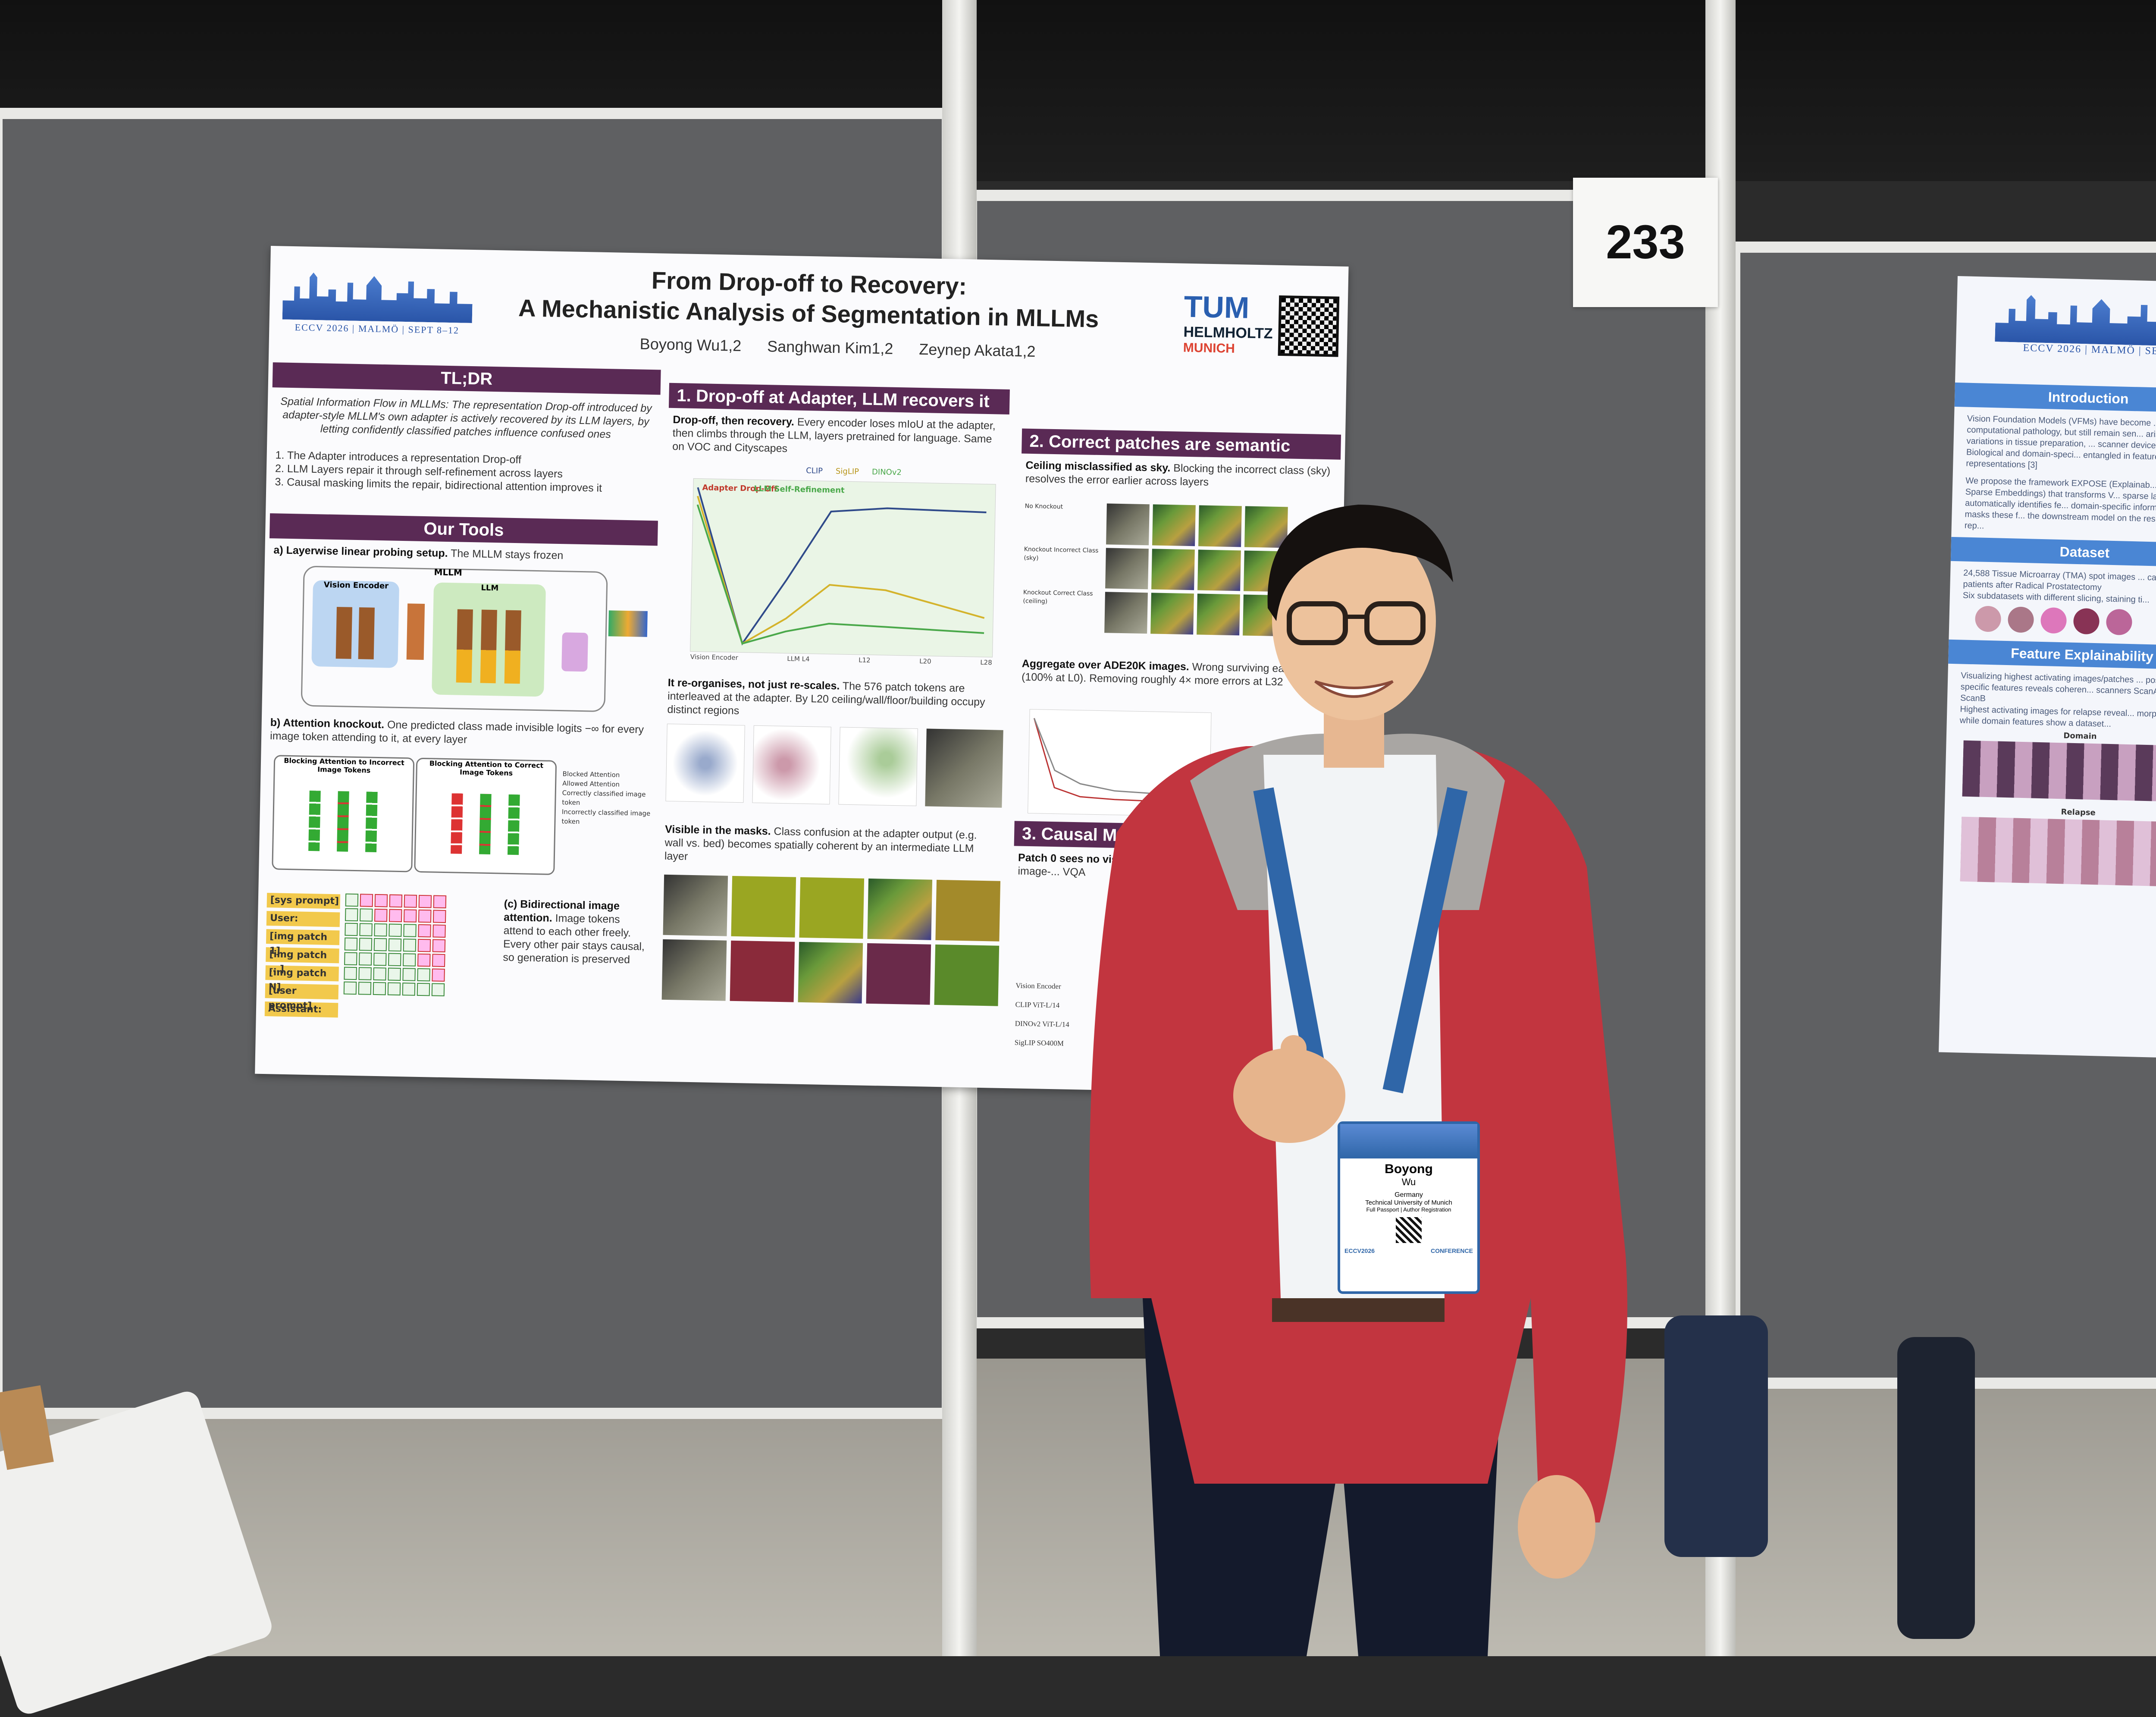  I want to click on smile, so click(1354, 689).